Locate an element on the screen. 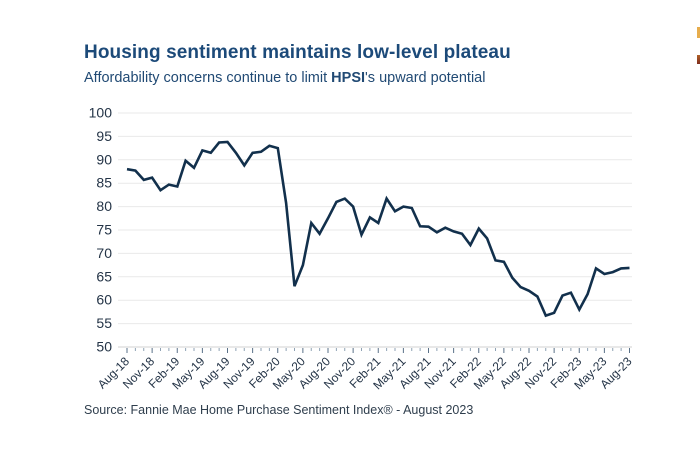 The image size is (700, 469). subtitle-suffix: 's upward potential is located at coordinates (425, 78).